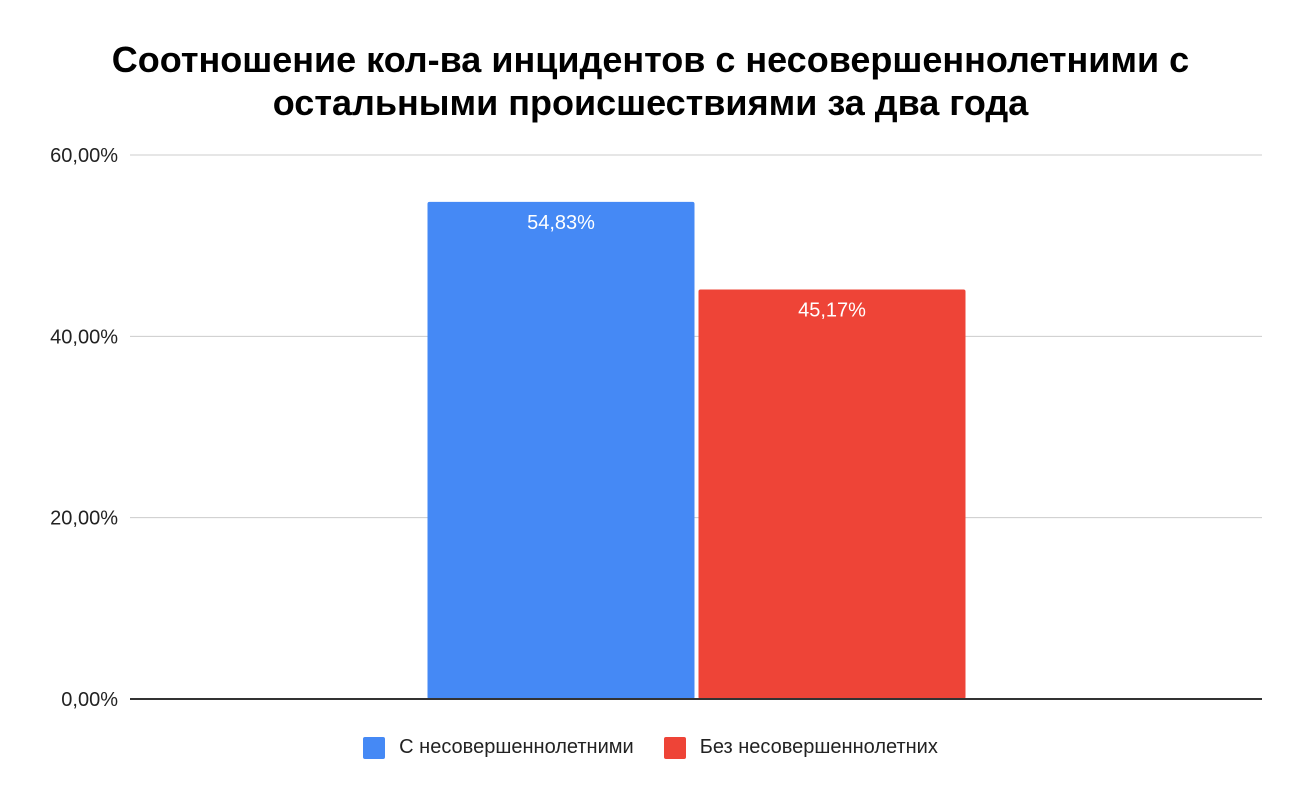 The image size is (1301, 801). I want to click on y-tick-label: 40,00%, so click(84, 337).